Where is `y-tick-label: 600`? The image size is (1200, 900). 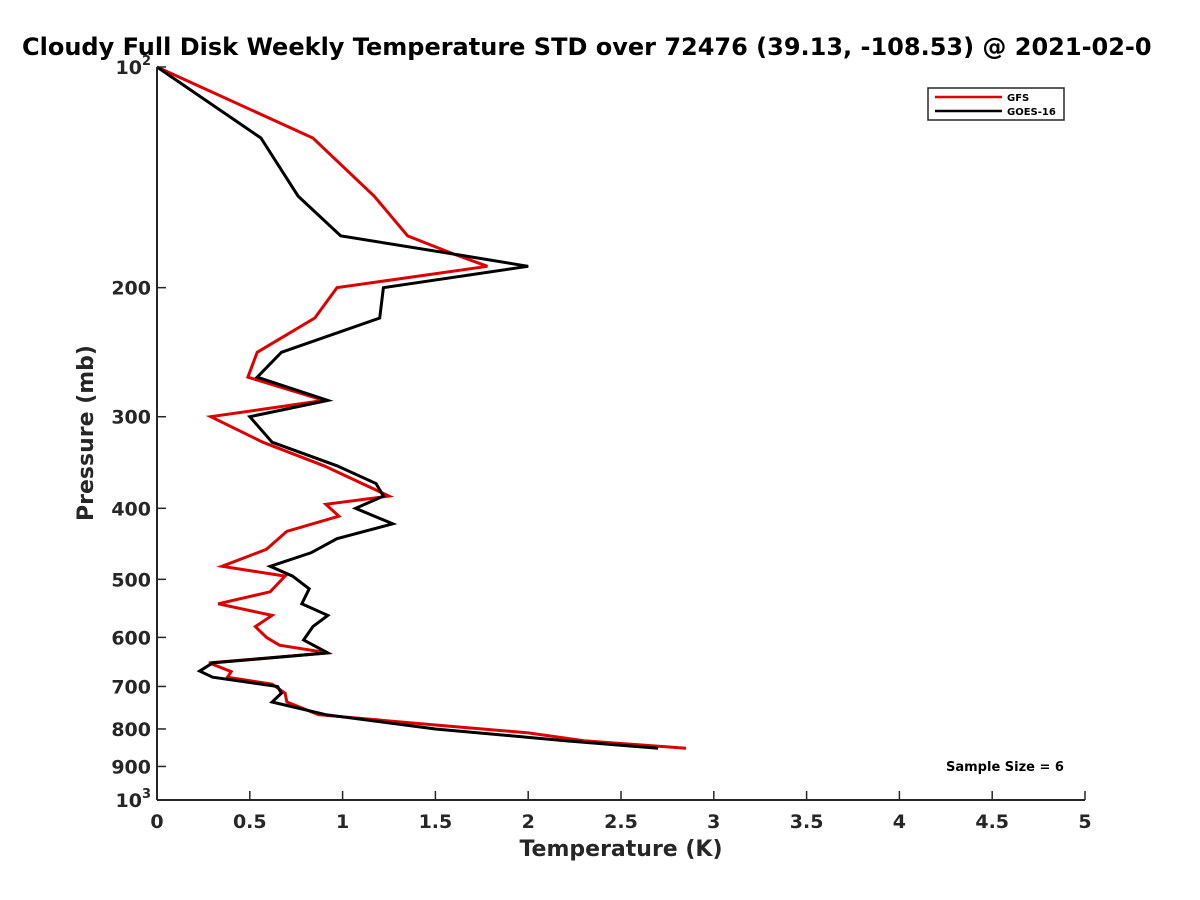
y-tick-label: 600 is located at coordinates (131, 638).